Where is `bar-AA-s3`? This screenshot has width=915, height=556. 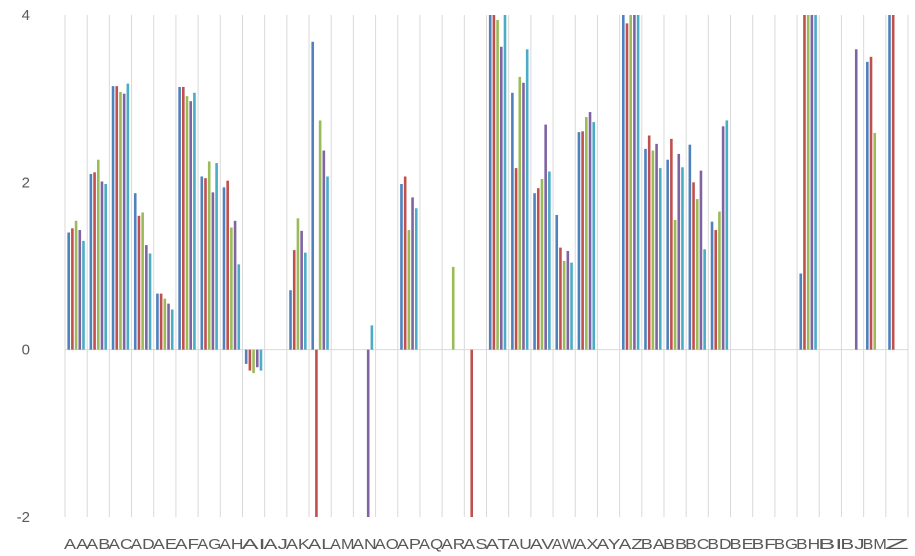 bar-AA-s3 is located at coordinates (76, 285).